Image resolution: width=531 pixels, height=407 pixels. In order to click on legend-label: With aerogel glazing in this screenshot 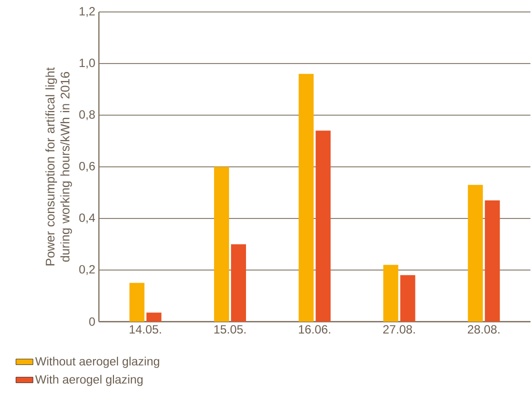, I will do `click(89, 380)`.